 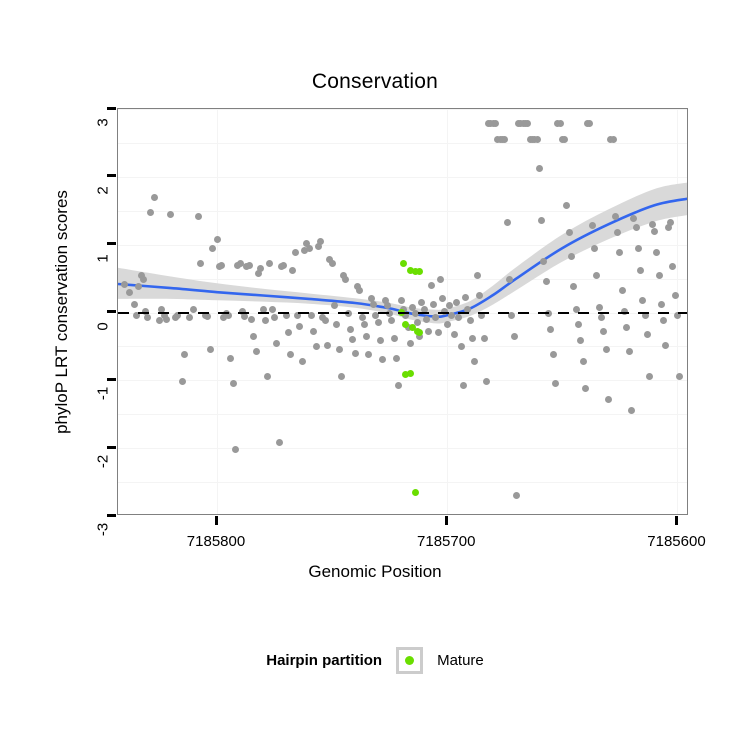 What do you see at coordinates (676, 541) in the screenshot?
I see `x-axis-tick-label: 7185600` at bounding box center [676, 541].